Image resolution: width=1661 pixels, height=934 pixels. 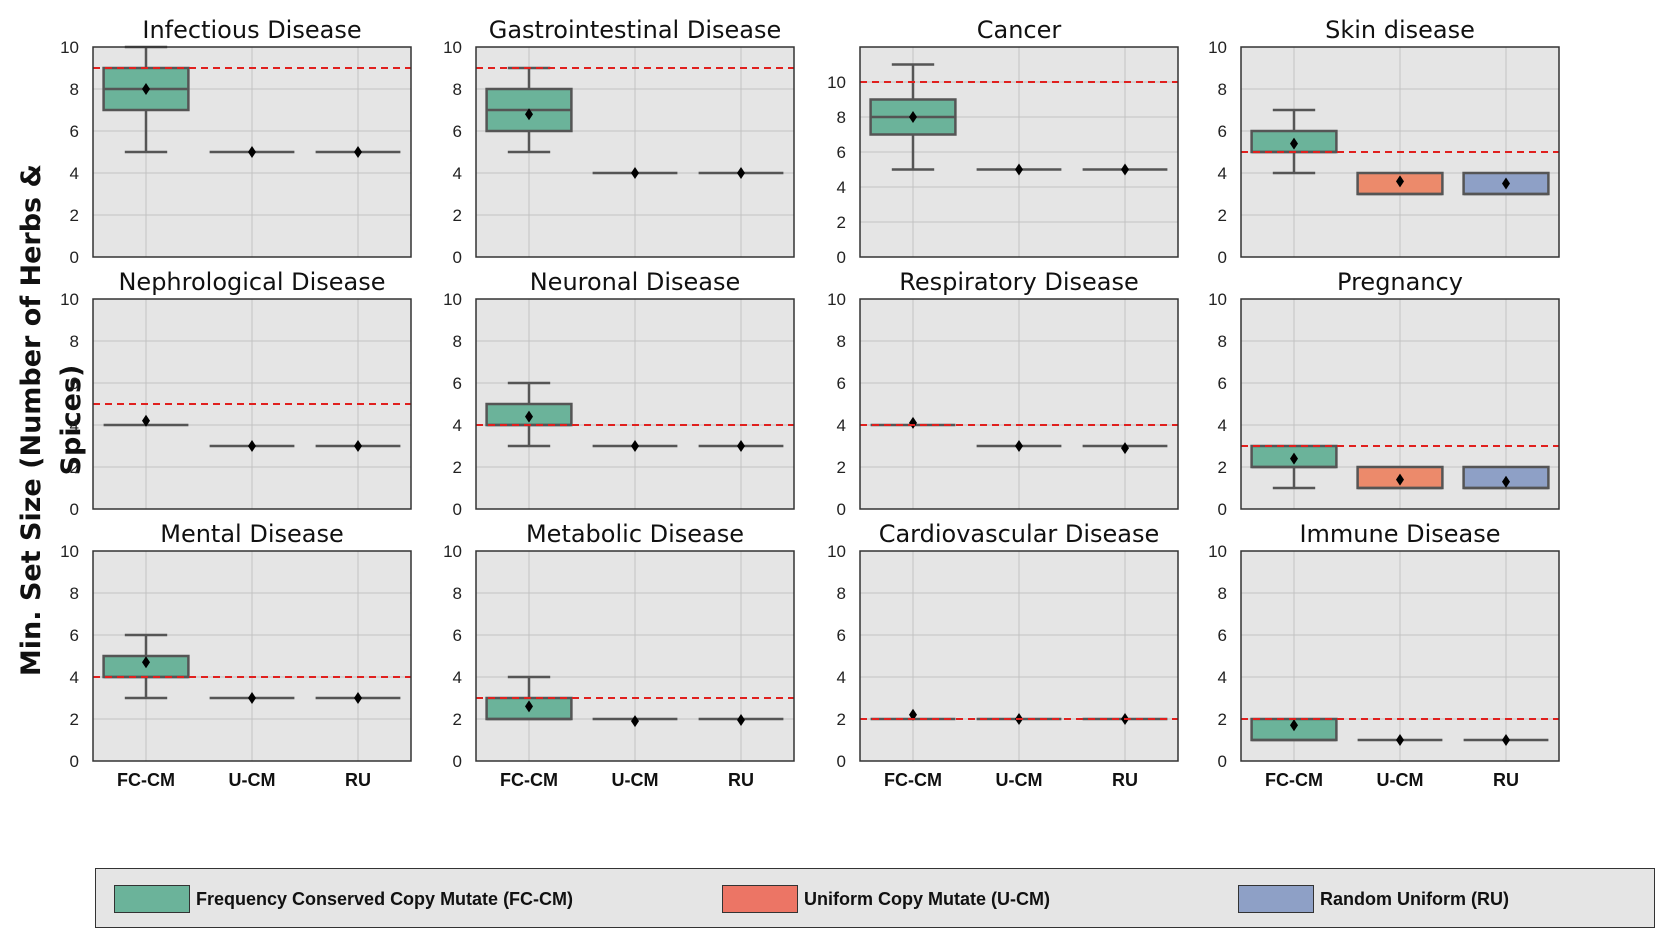 What do you see at coordinates (252, 534) in the screenshot?
I see `panel-title: Mental Disease` at bounding box center [252, 534].